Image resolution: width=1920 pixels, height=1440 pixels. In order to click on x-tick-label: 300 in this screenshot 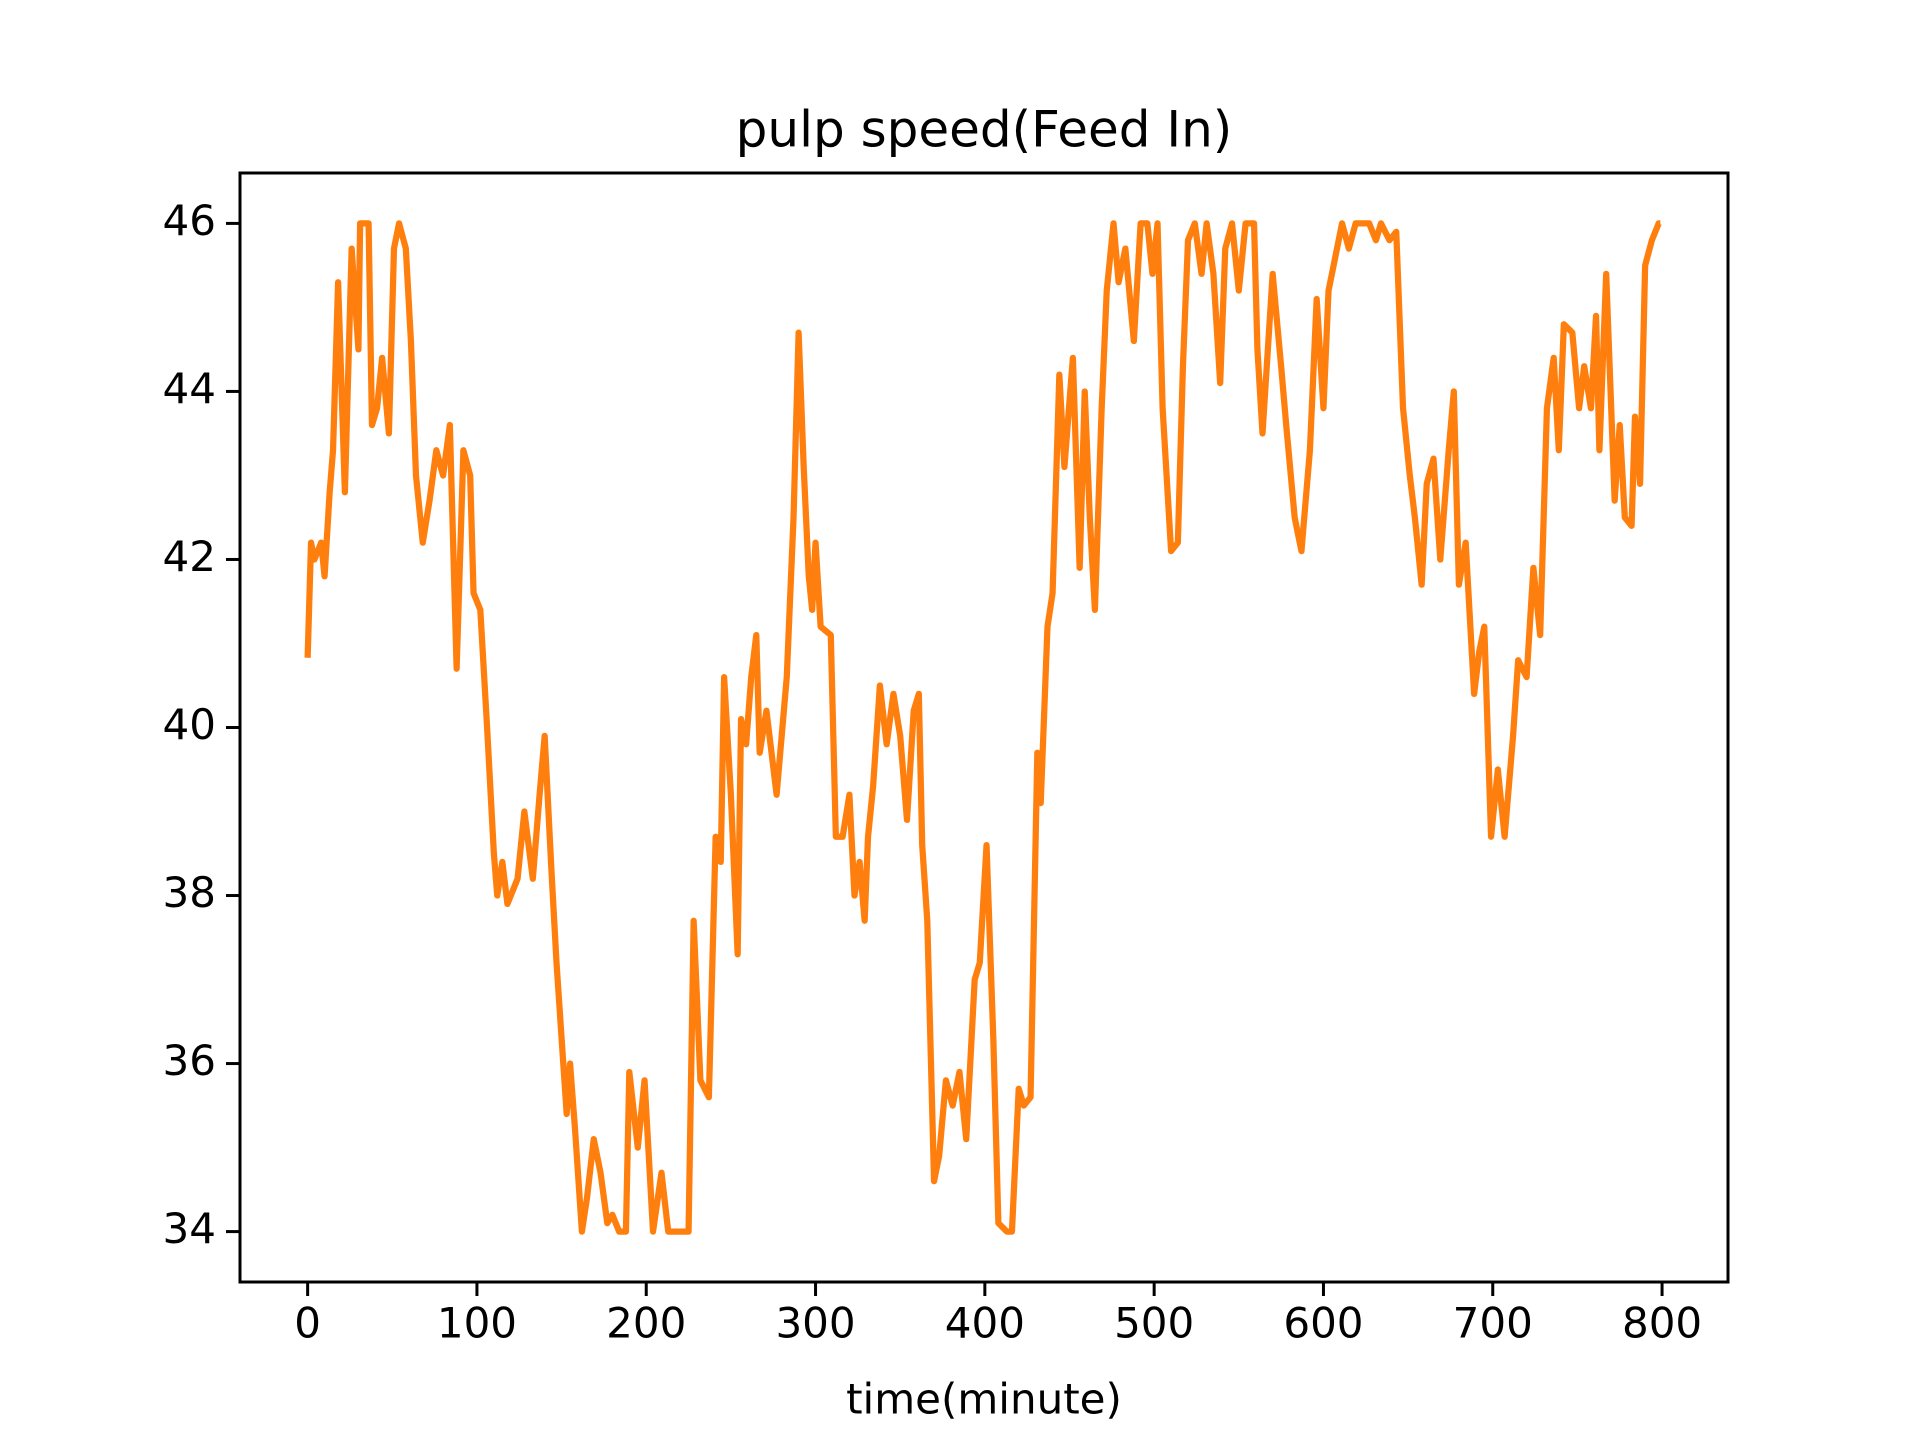, I will do `click(815, 1323)`.